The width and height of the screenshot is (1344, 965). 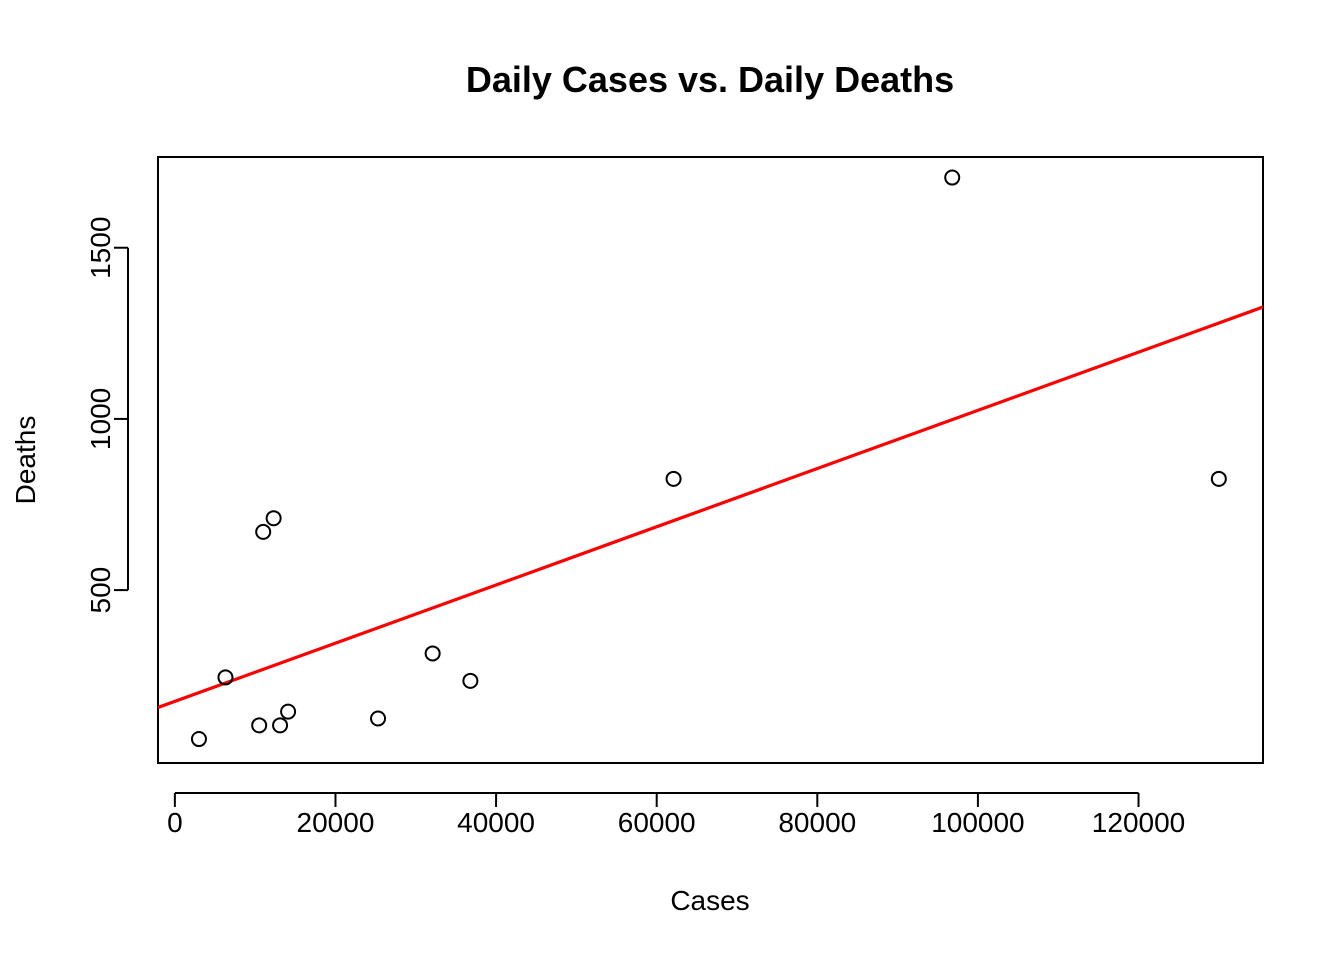 What do you see at coordinates (336, 822) in the screenshot?
I see `x-tick-label: 20000` at bounding box center [336, 822].